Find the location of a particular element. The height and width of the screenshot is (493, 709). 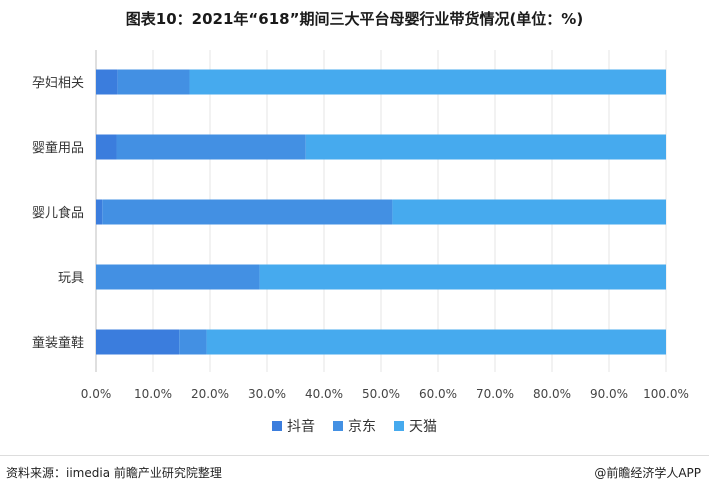

legend-label: 京东 is located at coordinates (362, 427).